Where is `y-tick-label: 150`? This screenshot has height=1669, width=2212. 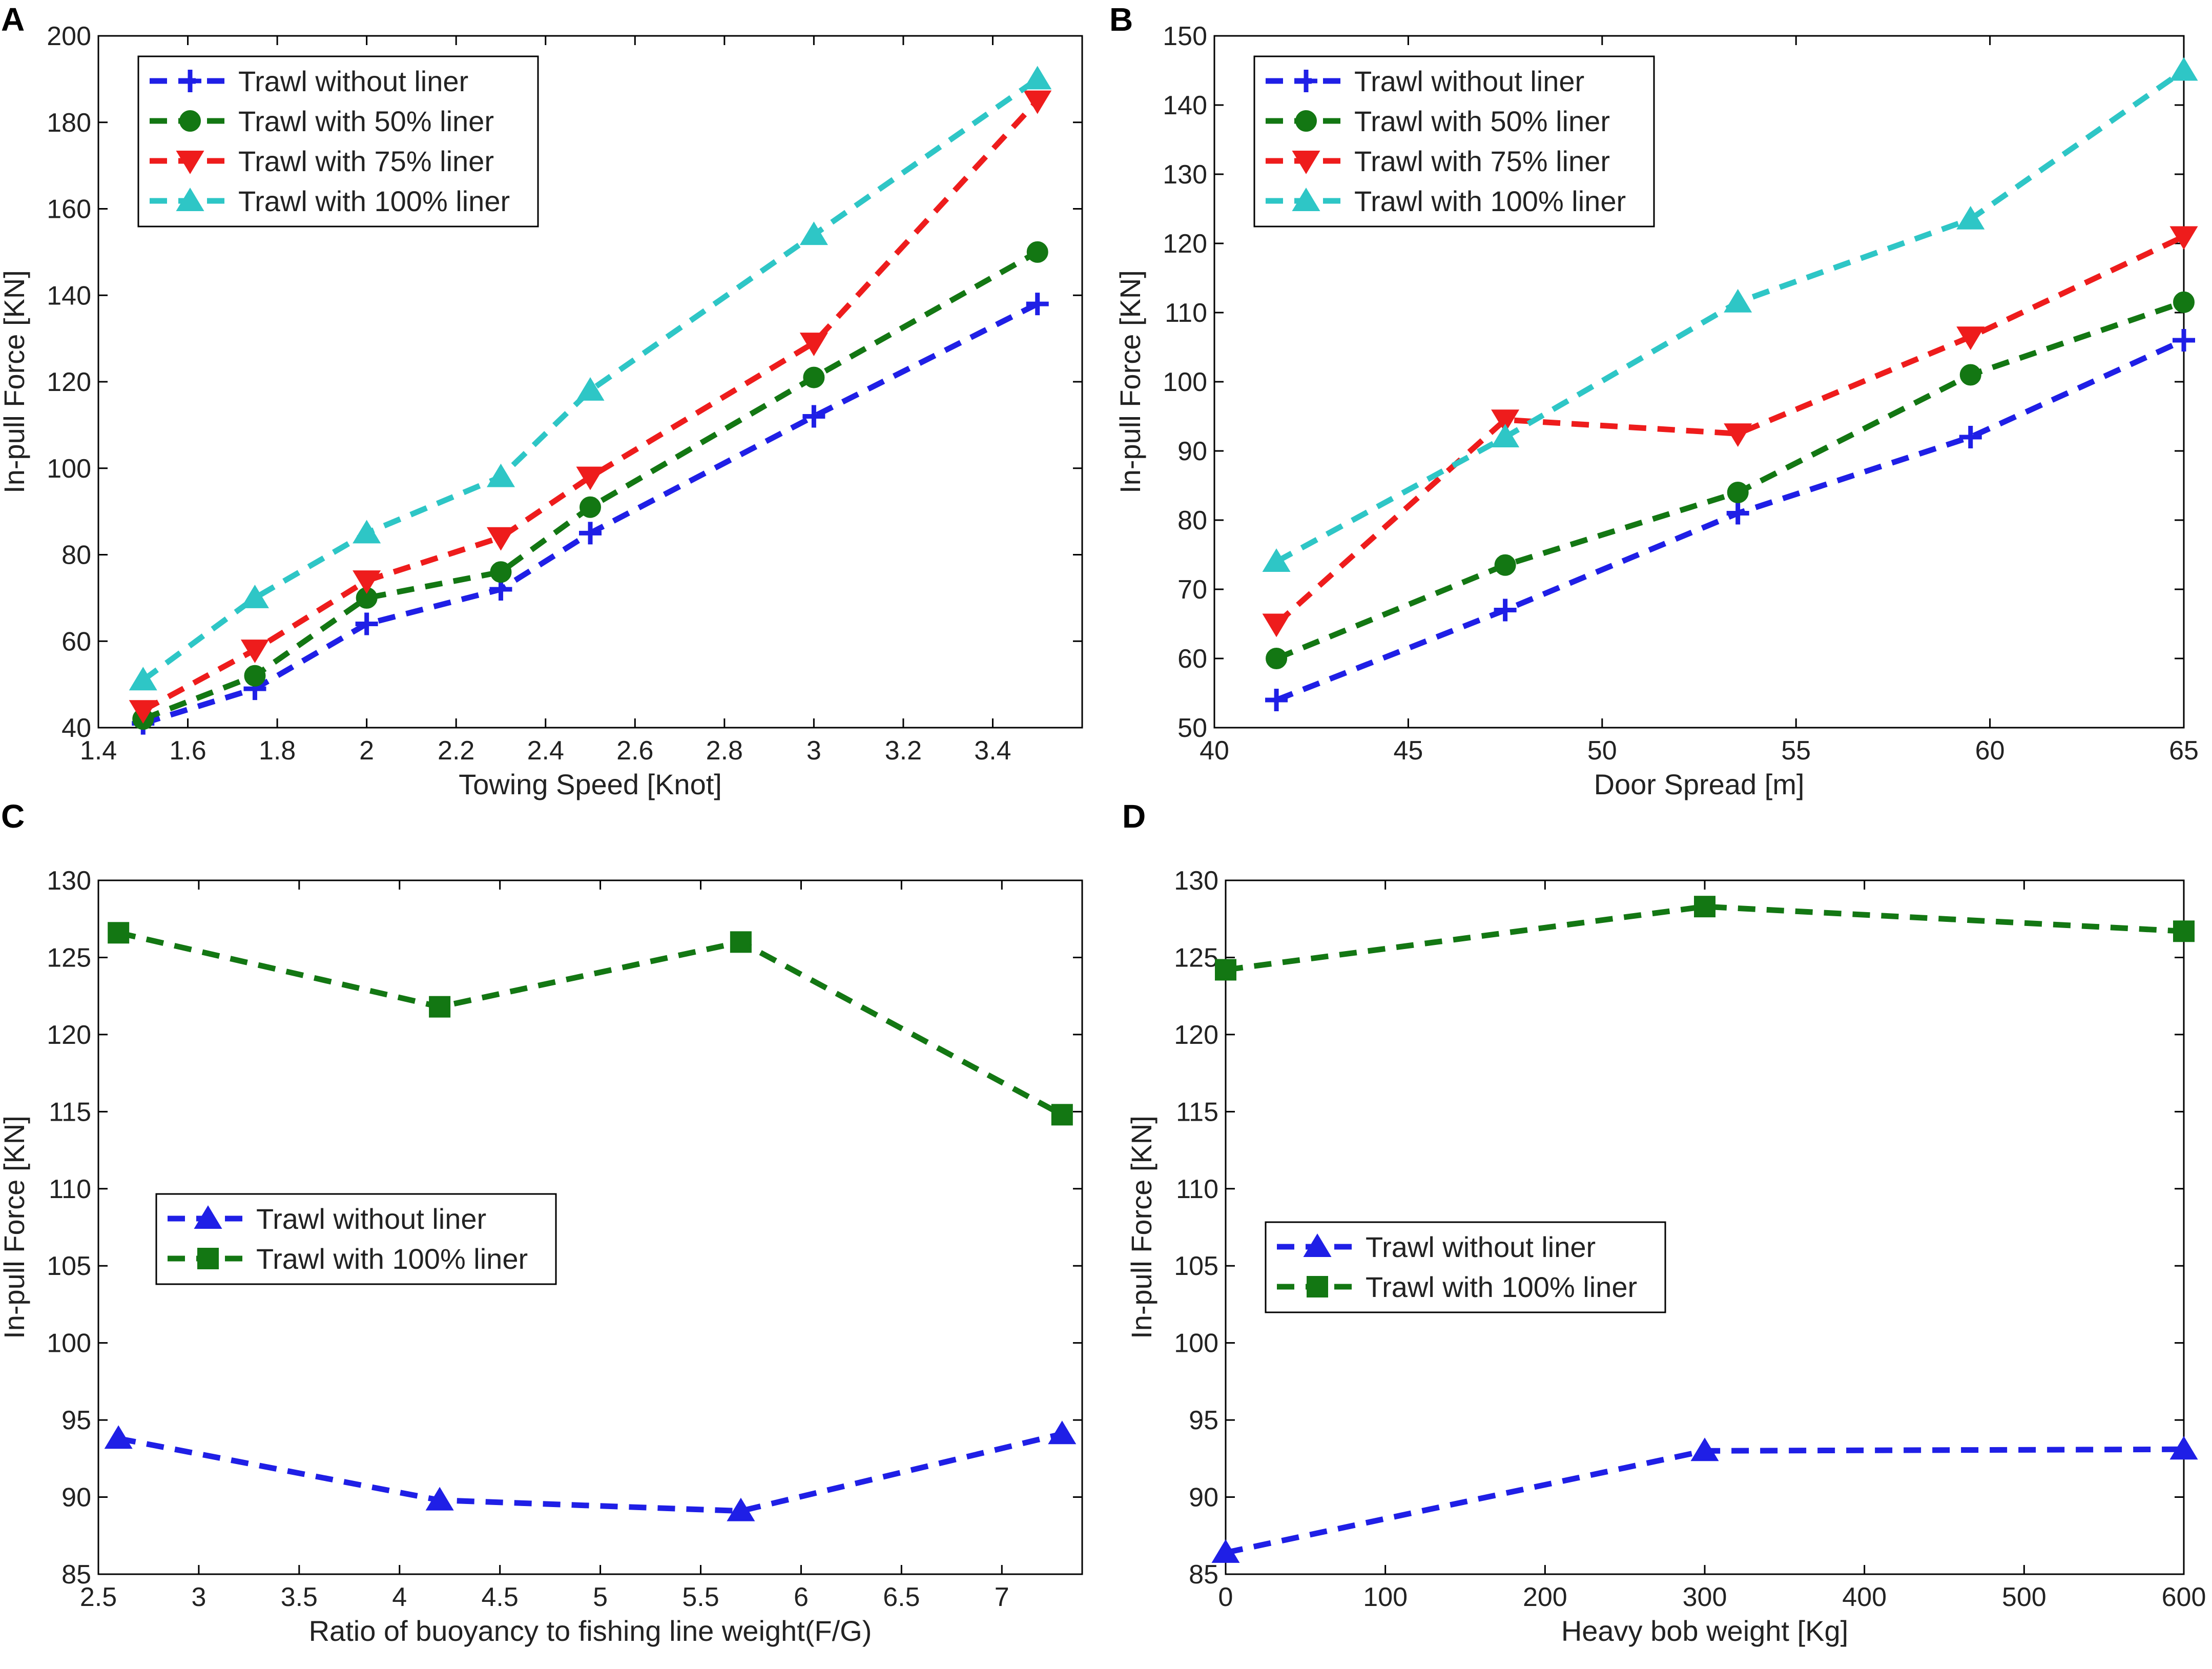 y-tick-label: 150 is located at coordinates (1185, 36).